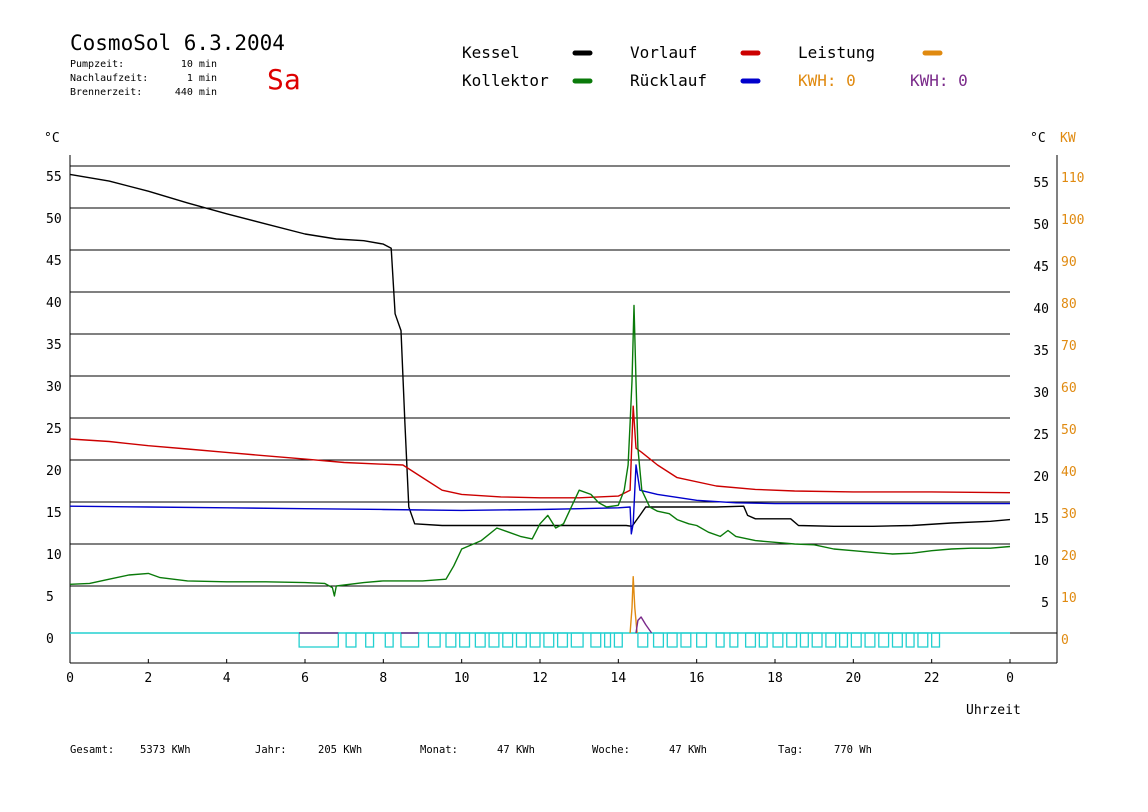 The image size is (1148, 812). I want to click on y-tick-left-40: 40, so click(54, 303).